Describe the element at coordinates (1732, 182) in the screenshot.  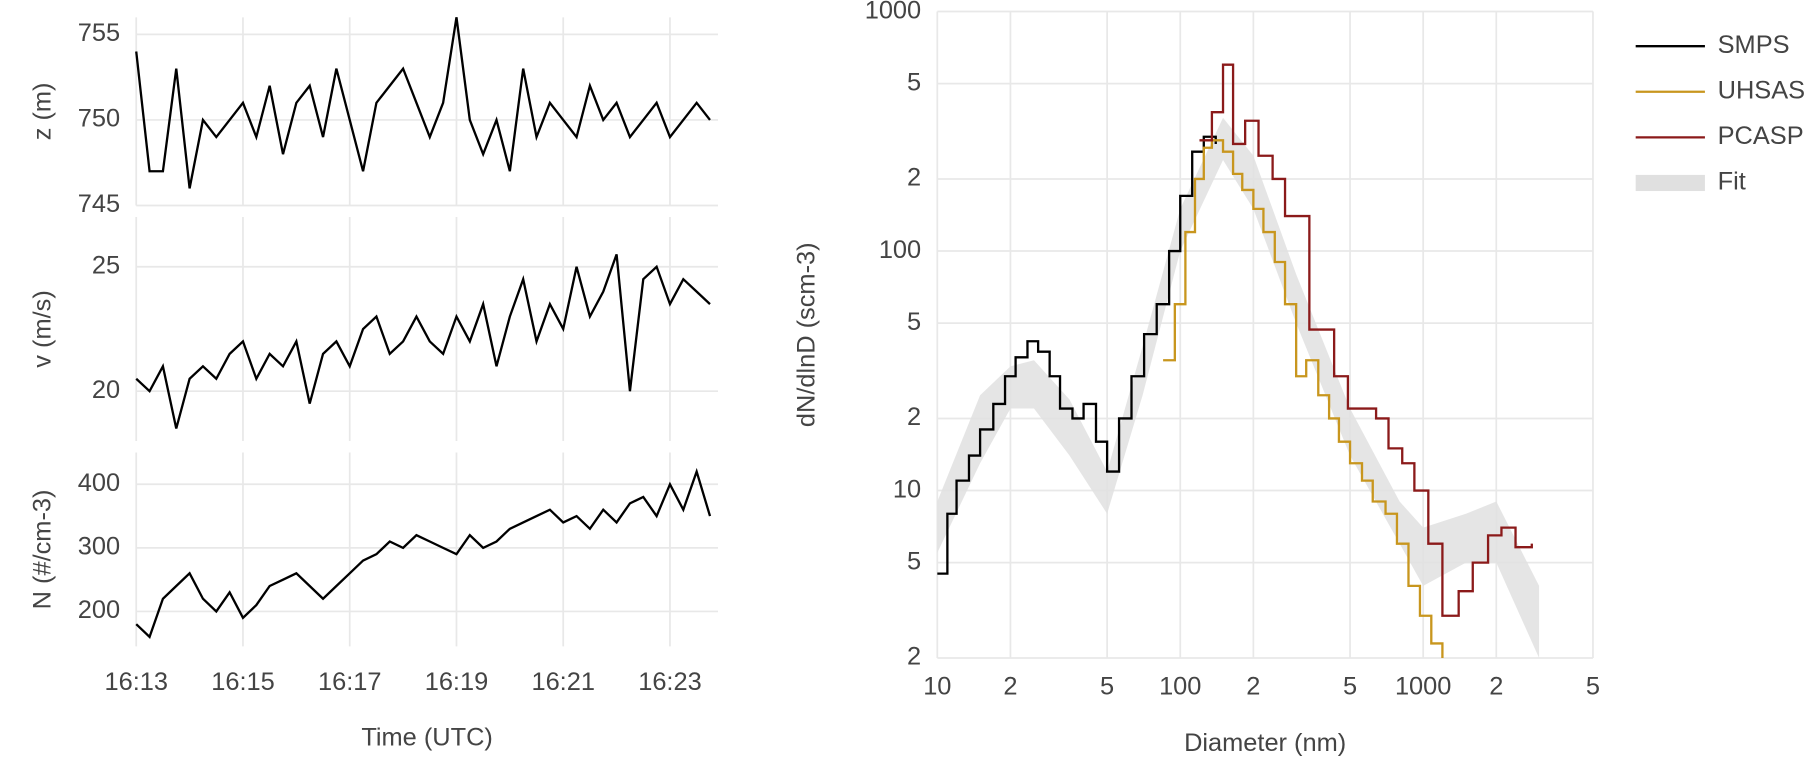
I see `legend-label: Fit` at that location.